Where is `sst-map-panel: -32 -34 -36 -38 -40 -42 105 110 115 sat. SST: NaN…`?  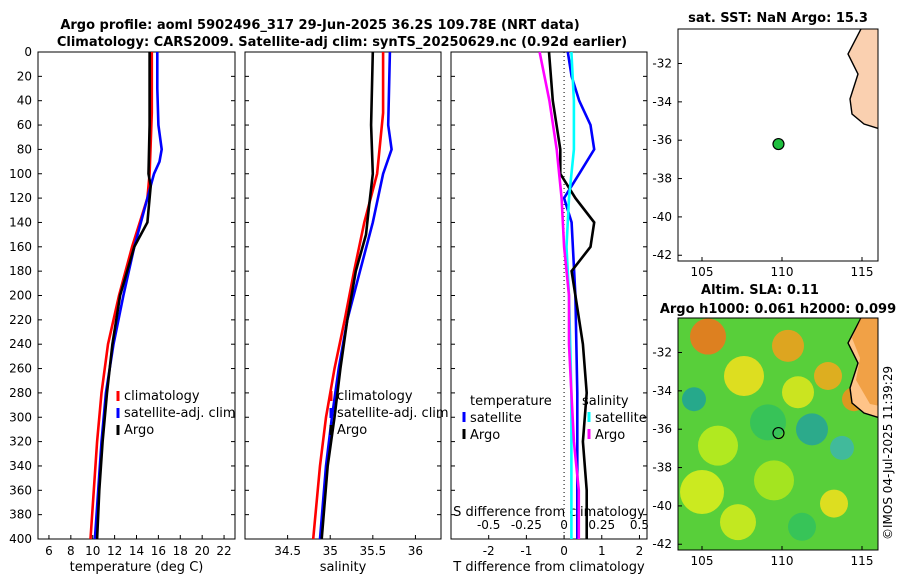
sst-map-panel: -32 -34 -36 -38 -40 -42 105 110 115 sat. SST: NaN… is located at coordinates (765, 145).